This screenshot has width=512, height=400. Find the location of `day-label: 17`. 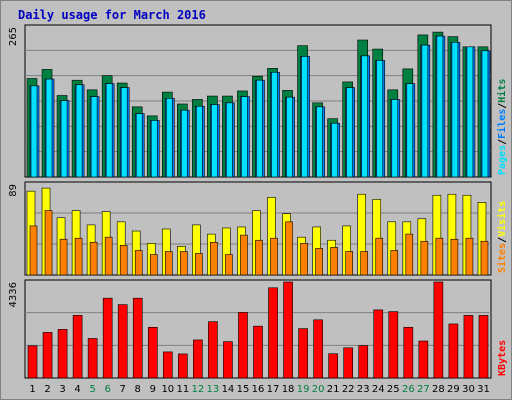

day-label: 17 is located at coordinates (273, 389).